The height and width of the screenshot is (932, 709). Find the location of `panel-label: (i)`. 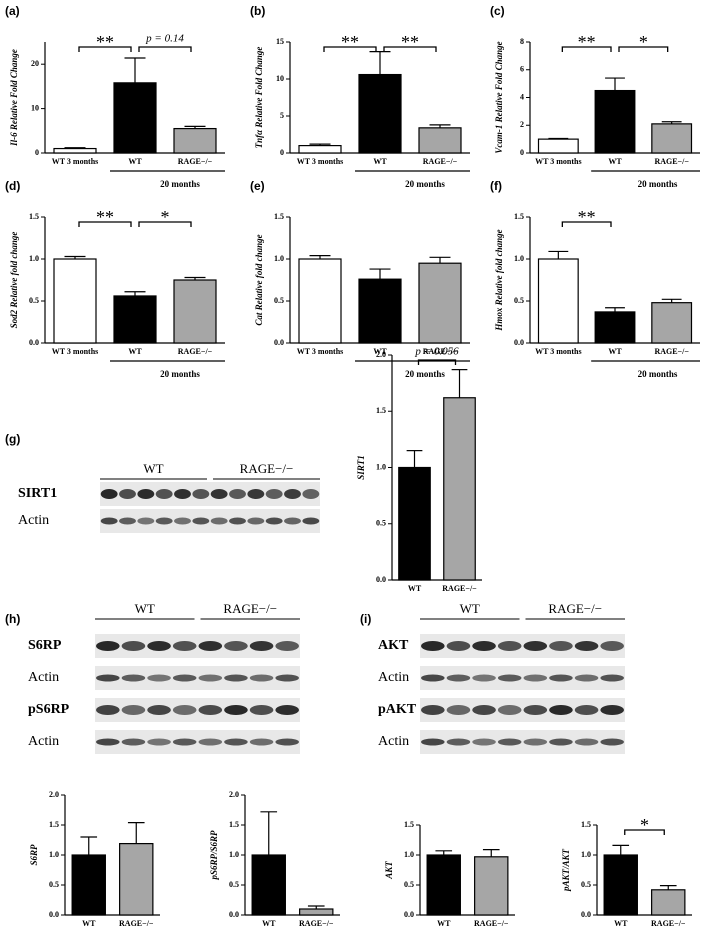

panel-label: (i) is located at coordinates (365, 619).